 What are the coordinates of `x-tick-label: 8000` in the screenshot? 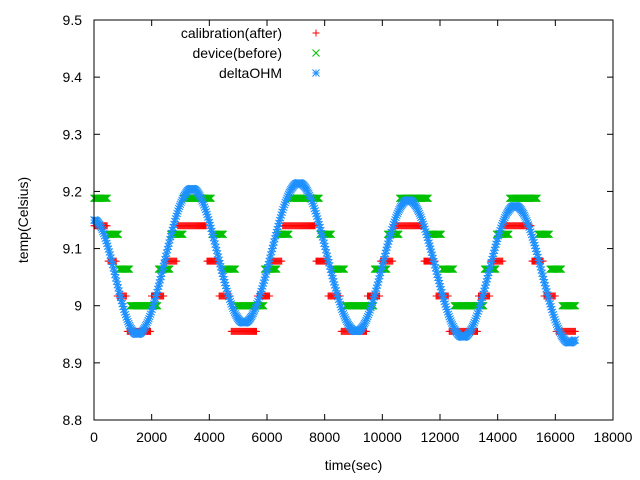 It's located at (324, 437).